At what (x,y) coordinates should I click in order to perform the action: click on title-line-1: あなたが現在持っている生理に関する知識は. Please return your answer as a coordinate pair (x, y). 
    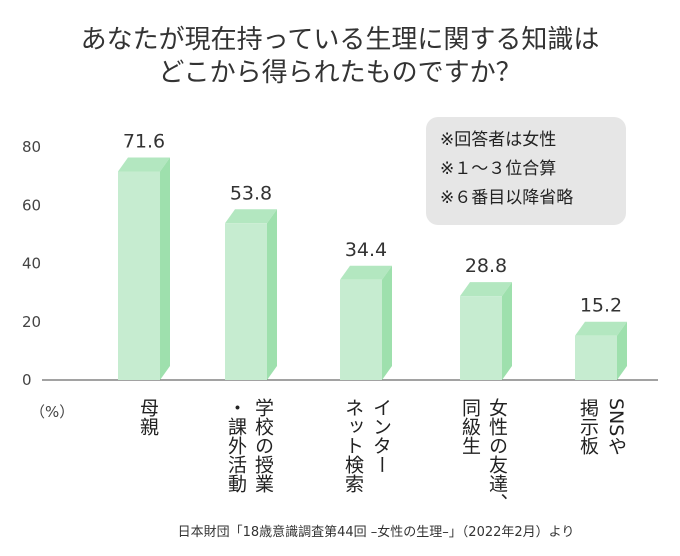
    Looking at the image, I should click on (340, 40).